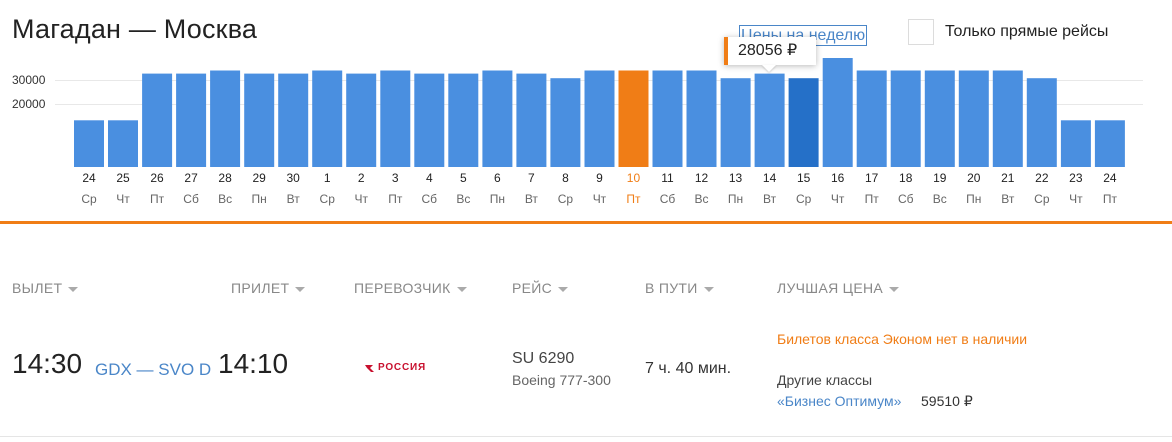 The width and height of the screenshot is (1172, 442). Describe the element at coordinates (1110, 188) in the screenshot. I see `day-label: 24 Пт` at that location.